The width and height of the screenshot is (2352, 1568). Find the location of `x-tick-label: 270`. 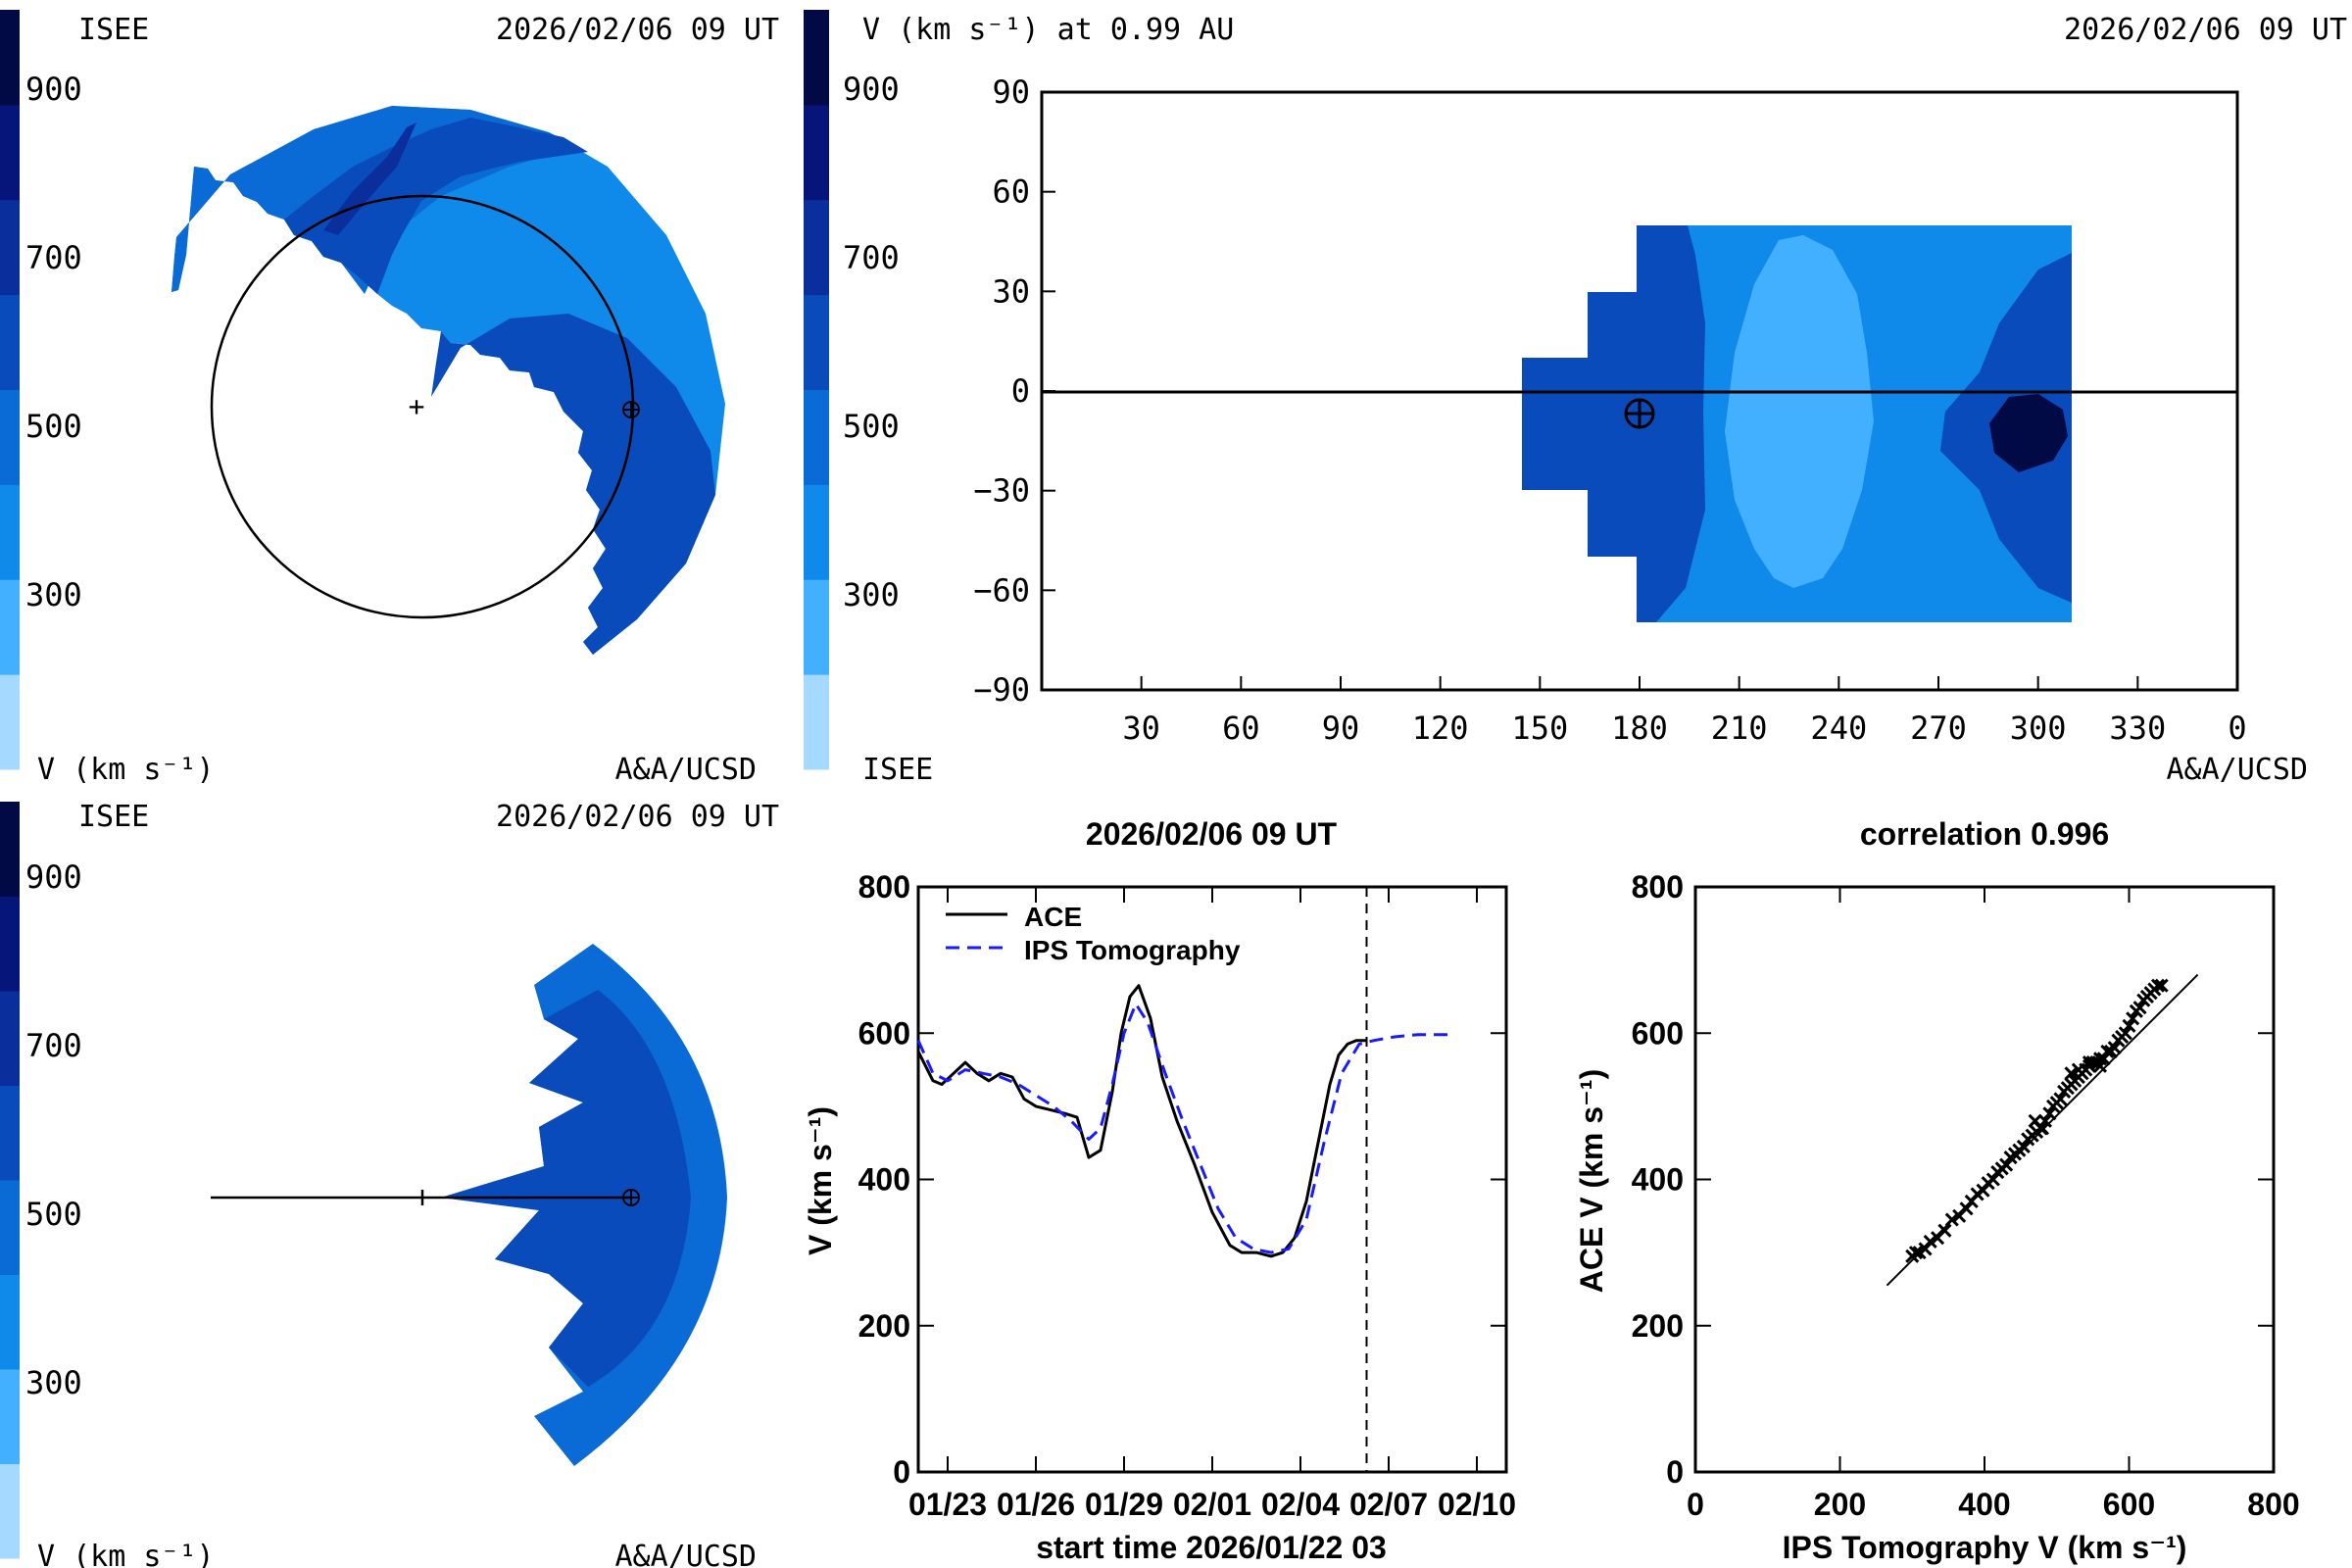

x-tick-label: 270 is located at coordinates (1938, 728).